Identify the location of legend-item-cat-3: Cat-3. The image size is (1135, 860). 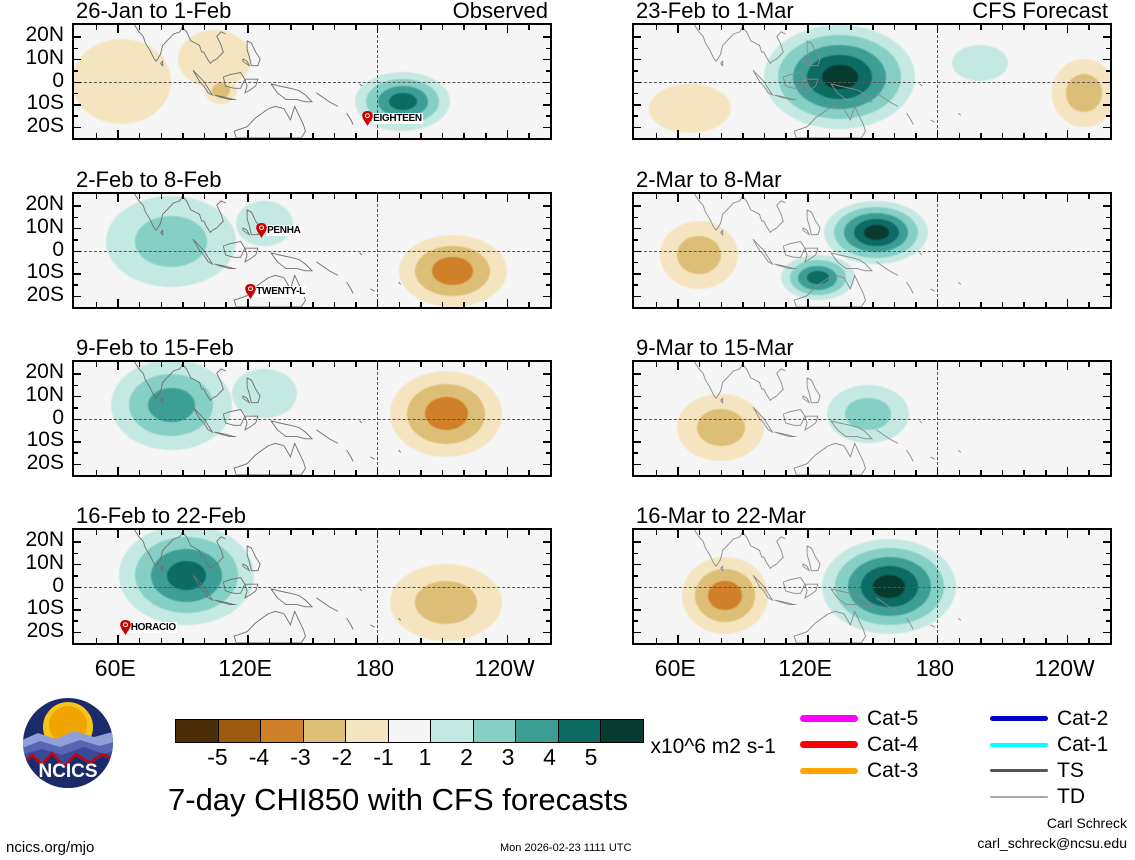
(859, 770).